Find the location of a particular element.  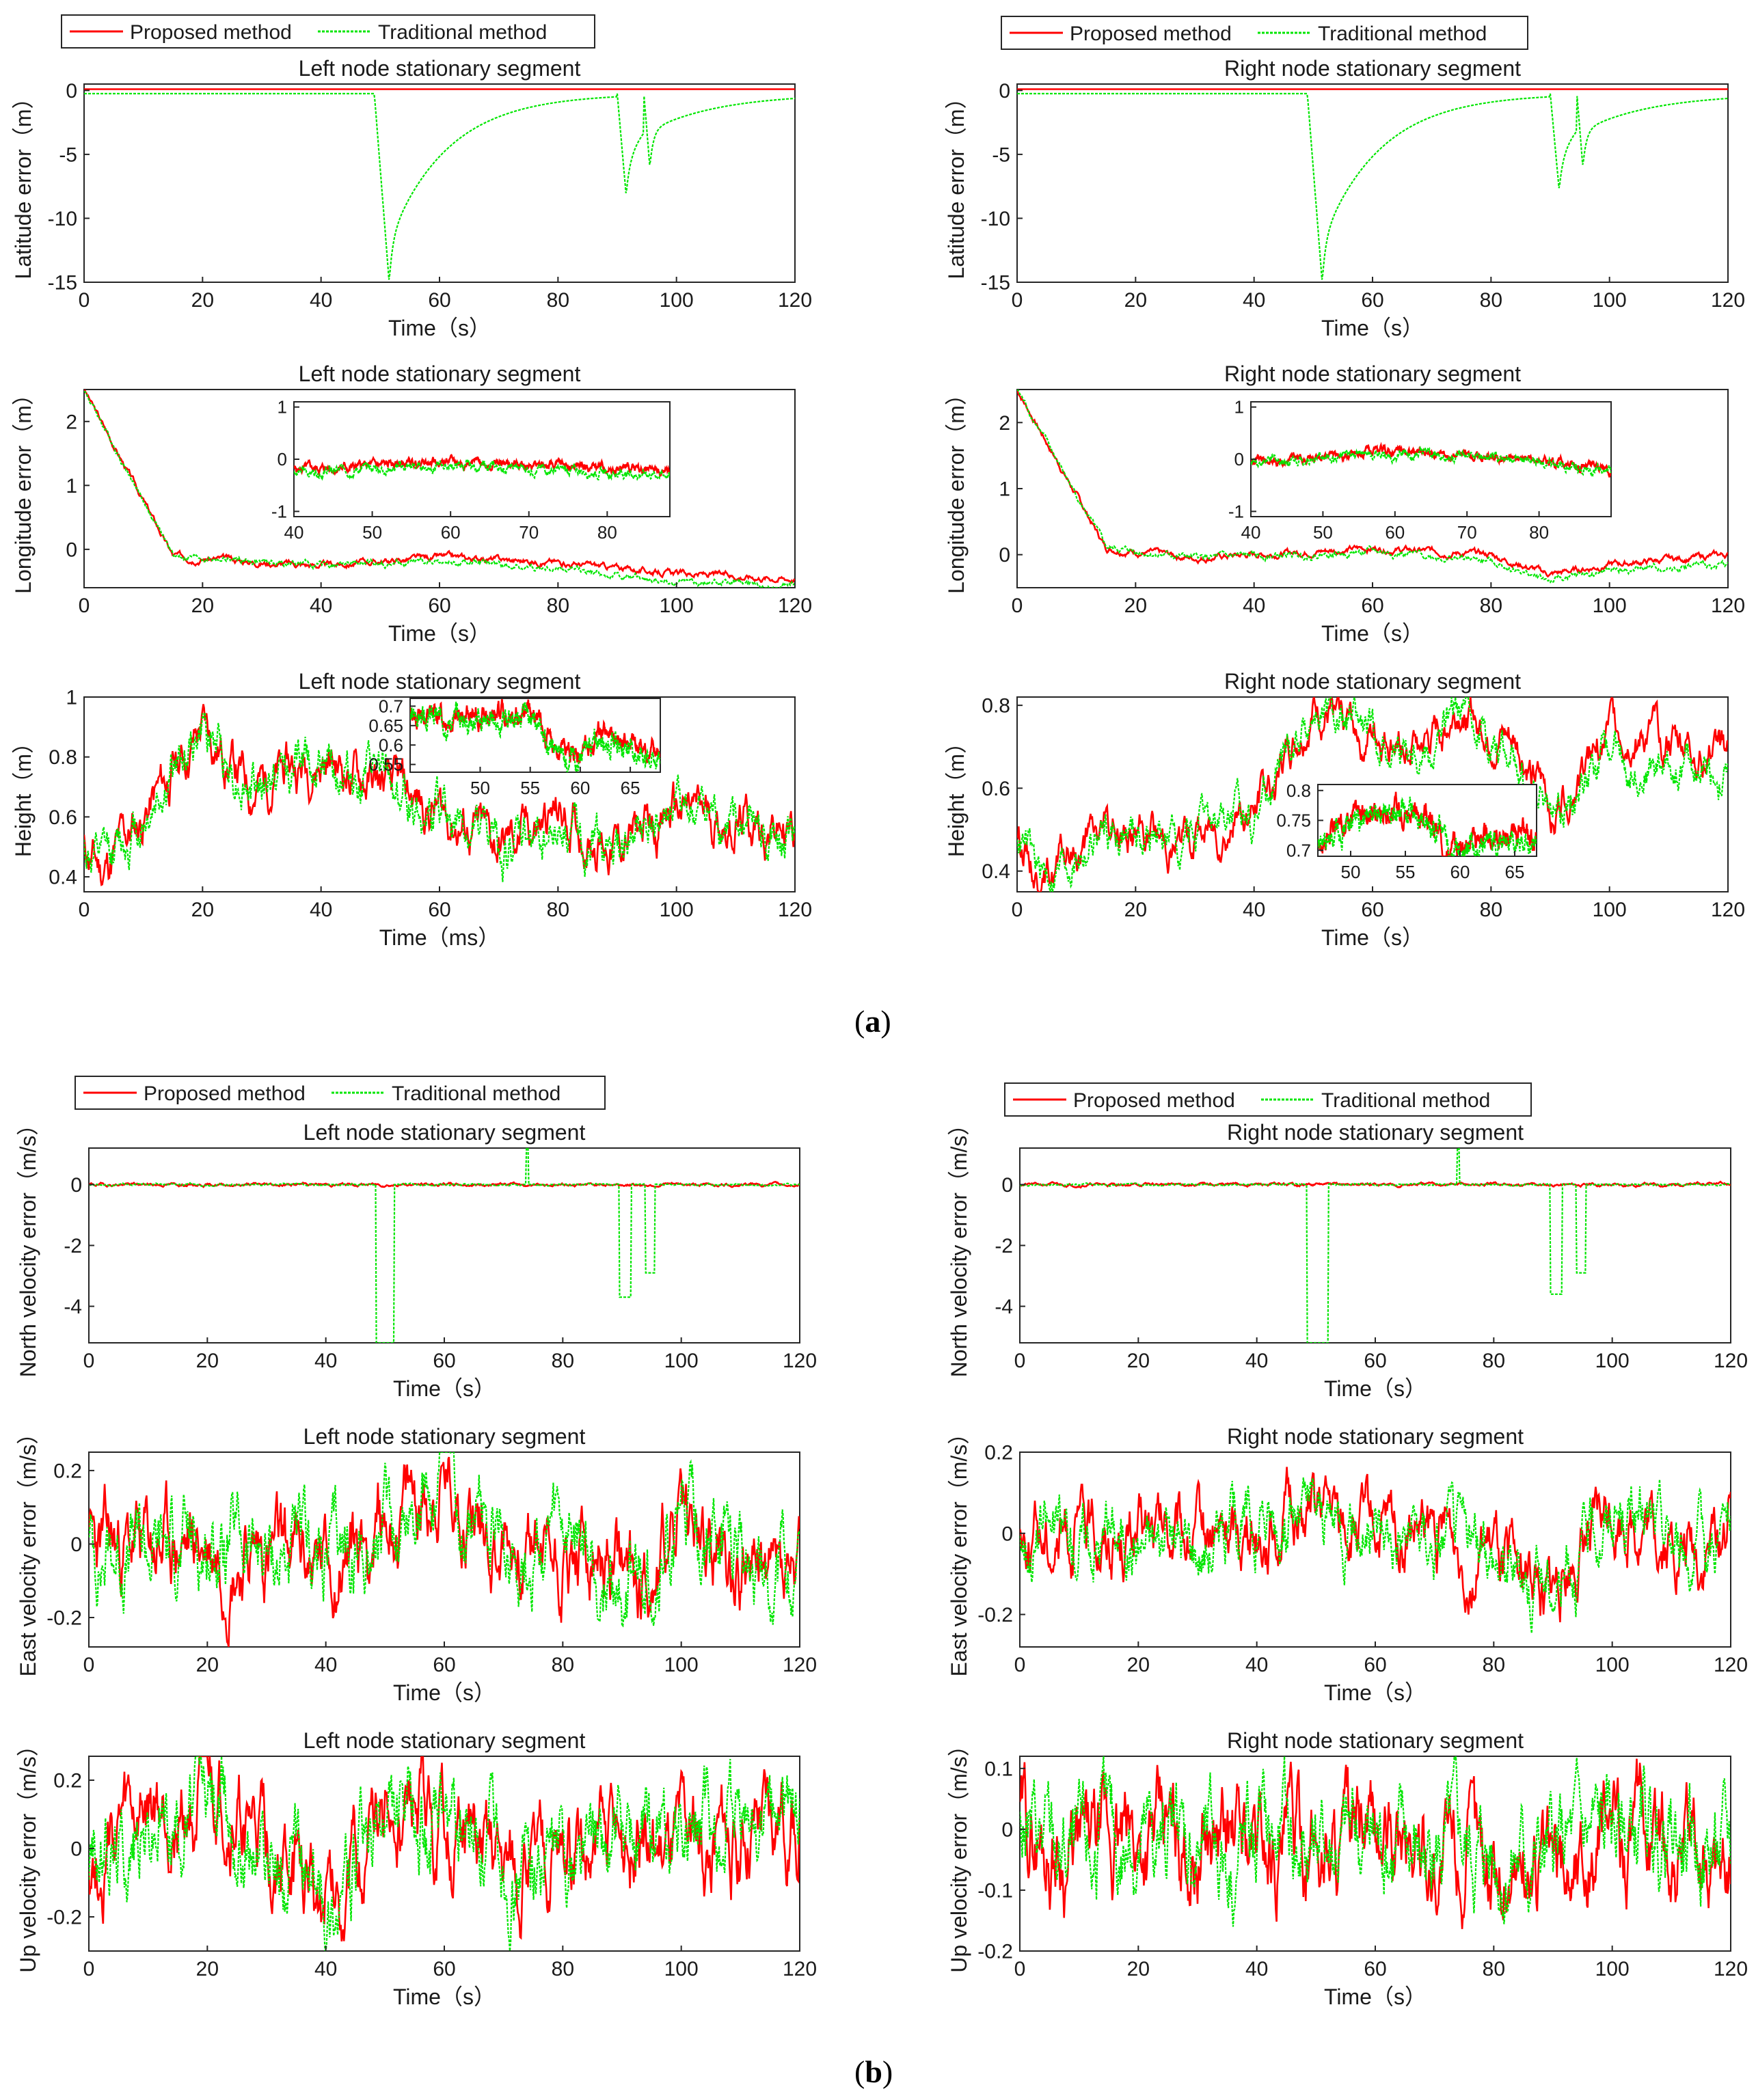

y-axis-label: Longitude error（m） is located at coordinates (23, 488).